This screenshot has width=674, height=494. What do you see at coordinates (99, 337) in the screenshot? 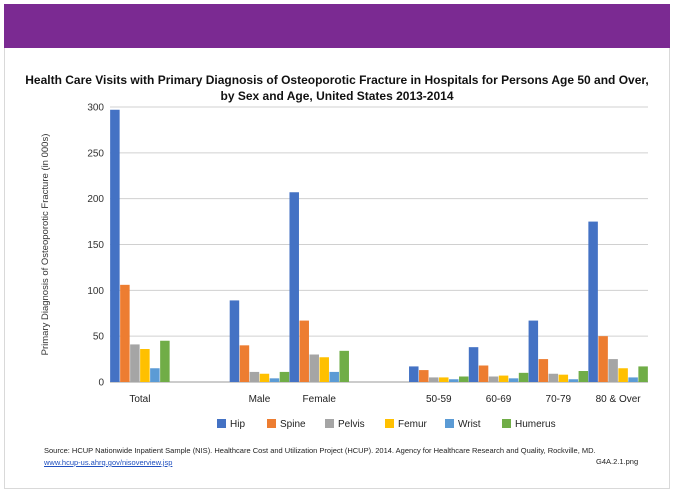
I see `y-tick-label: 50` at bounding box center [99, 337].